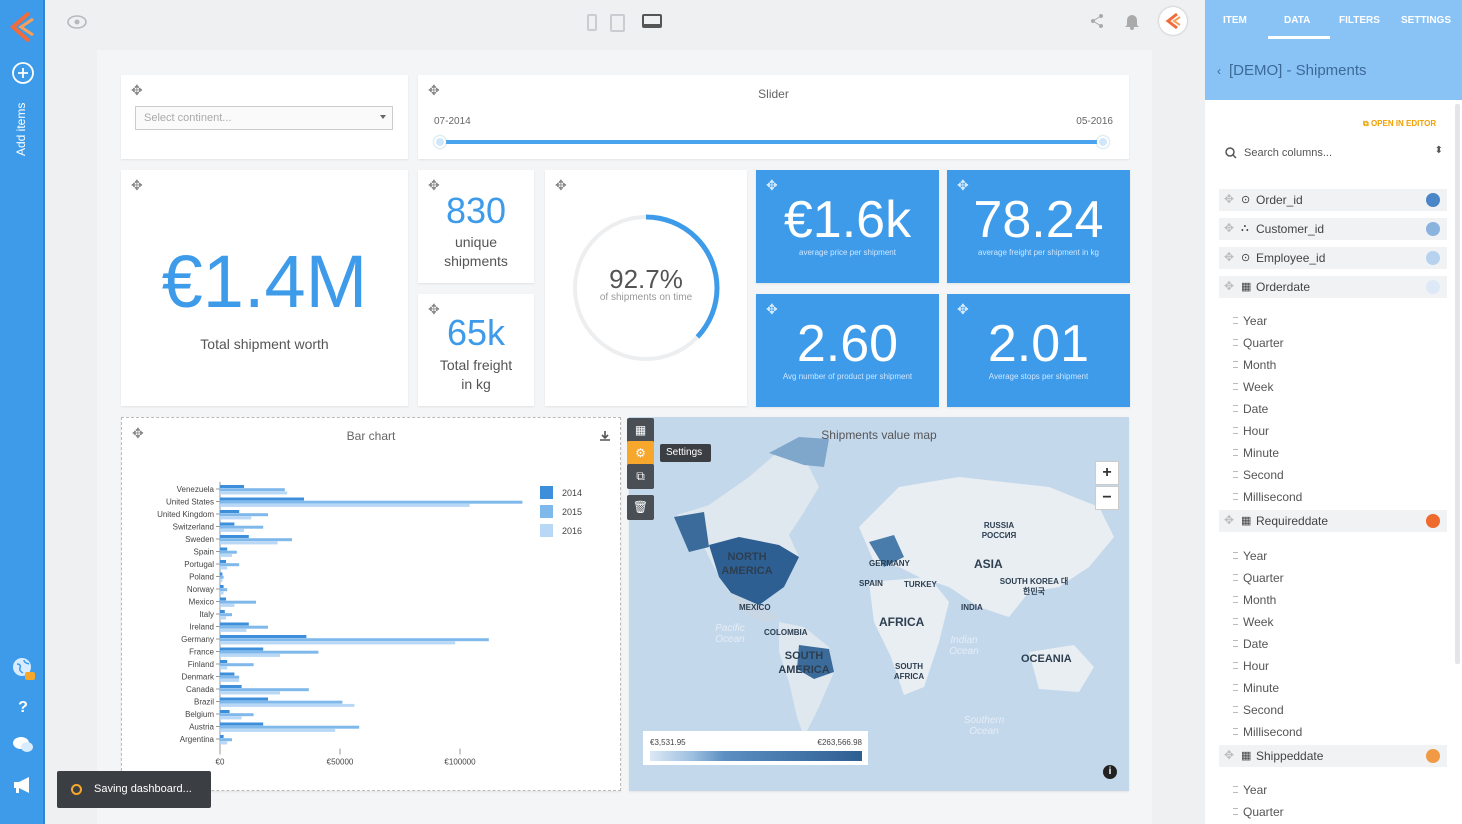 The width and height of the screenshot is (1462, 824). Describe the element at coordinates (1267, 497) in the screenshot. I see `date-part-item: Millisecond` at that location.